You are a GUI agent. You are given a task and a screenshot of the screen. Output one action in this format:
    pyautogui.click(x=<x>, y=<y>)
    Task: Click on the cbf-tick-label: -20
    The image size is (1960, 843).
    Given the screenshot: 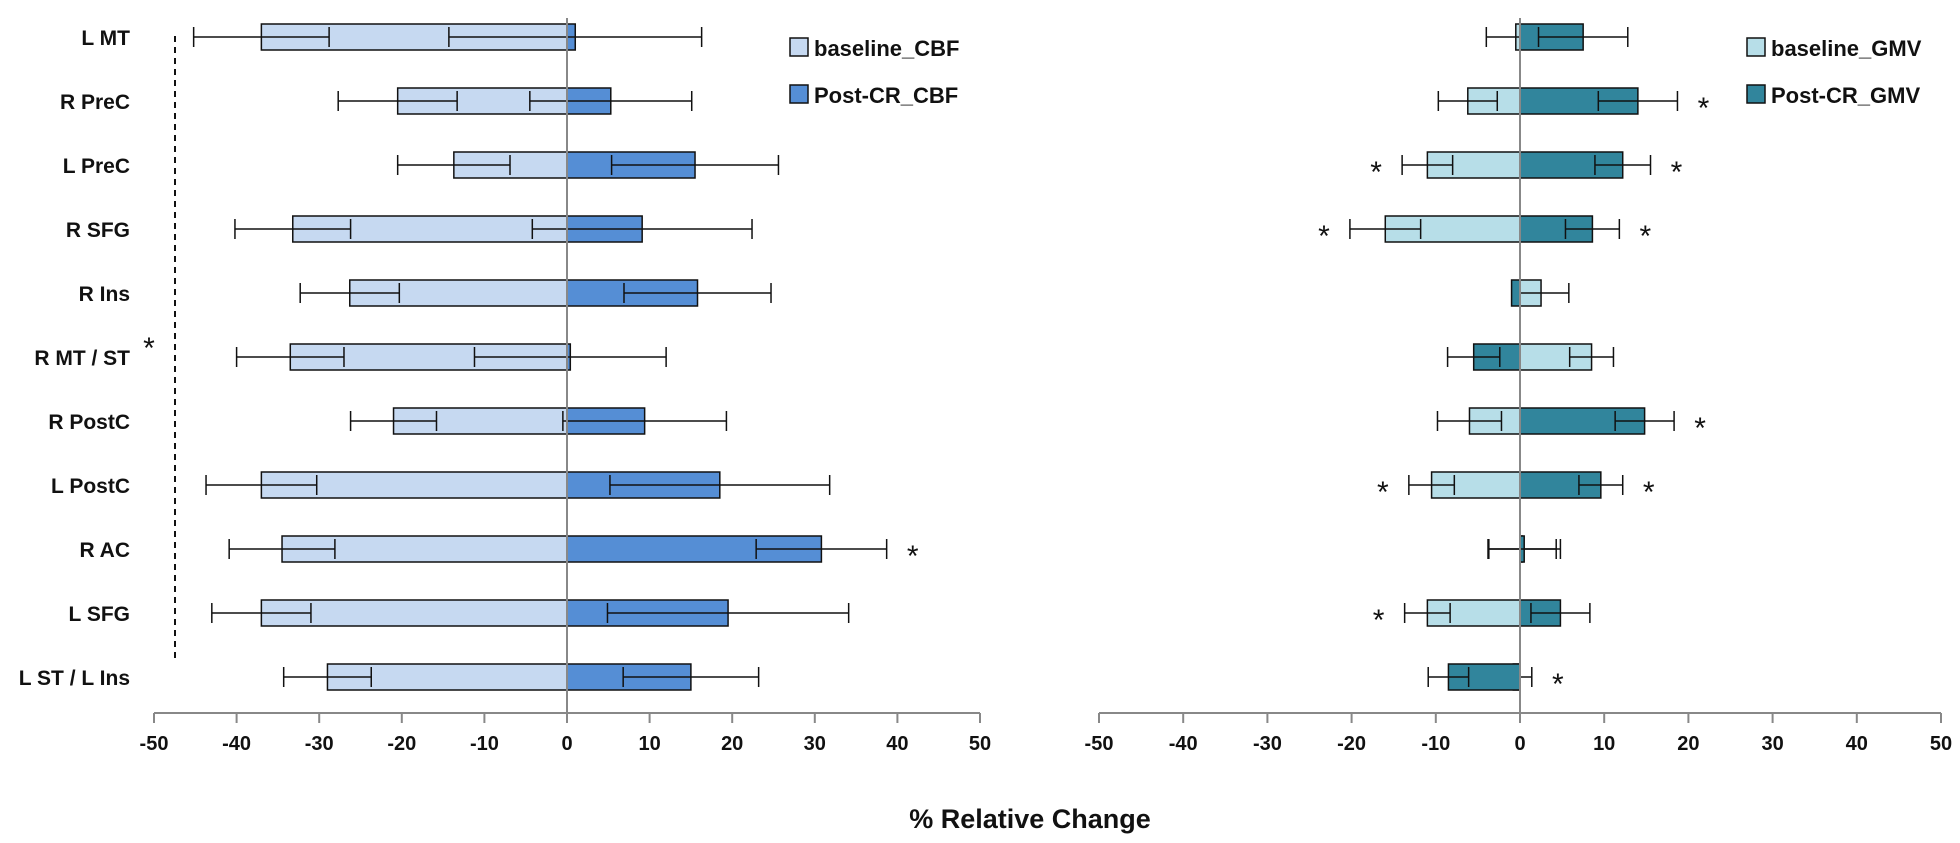 What is the action you would take?
    pyautogui.click(x=401, y=744)
    